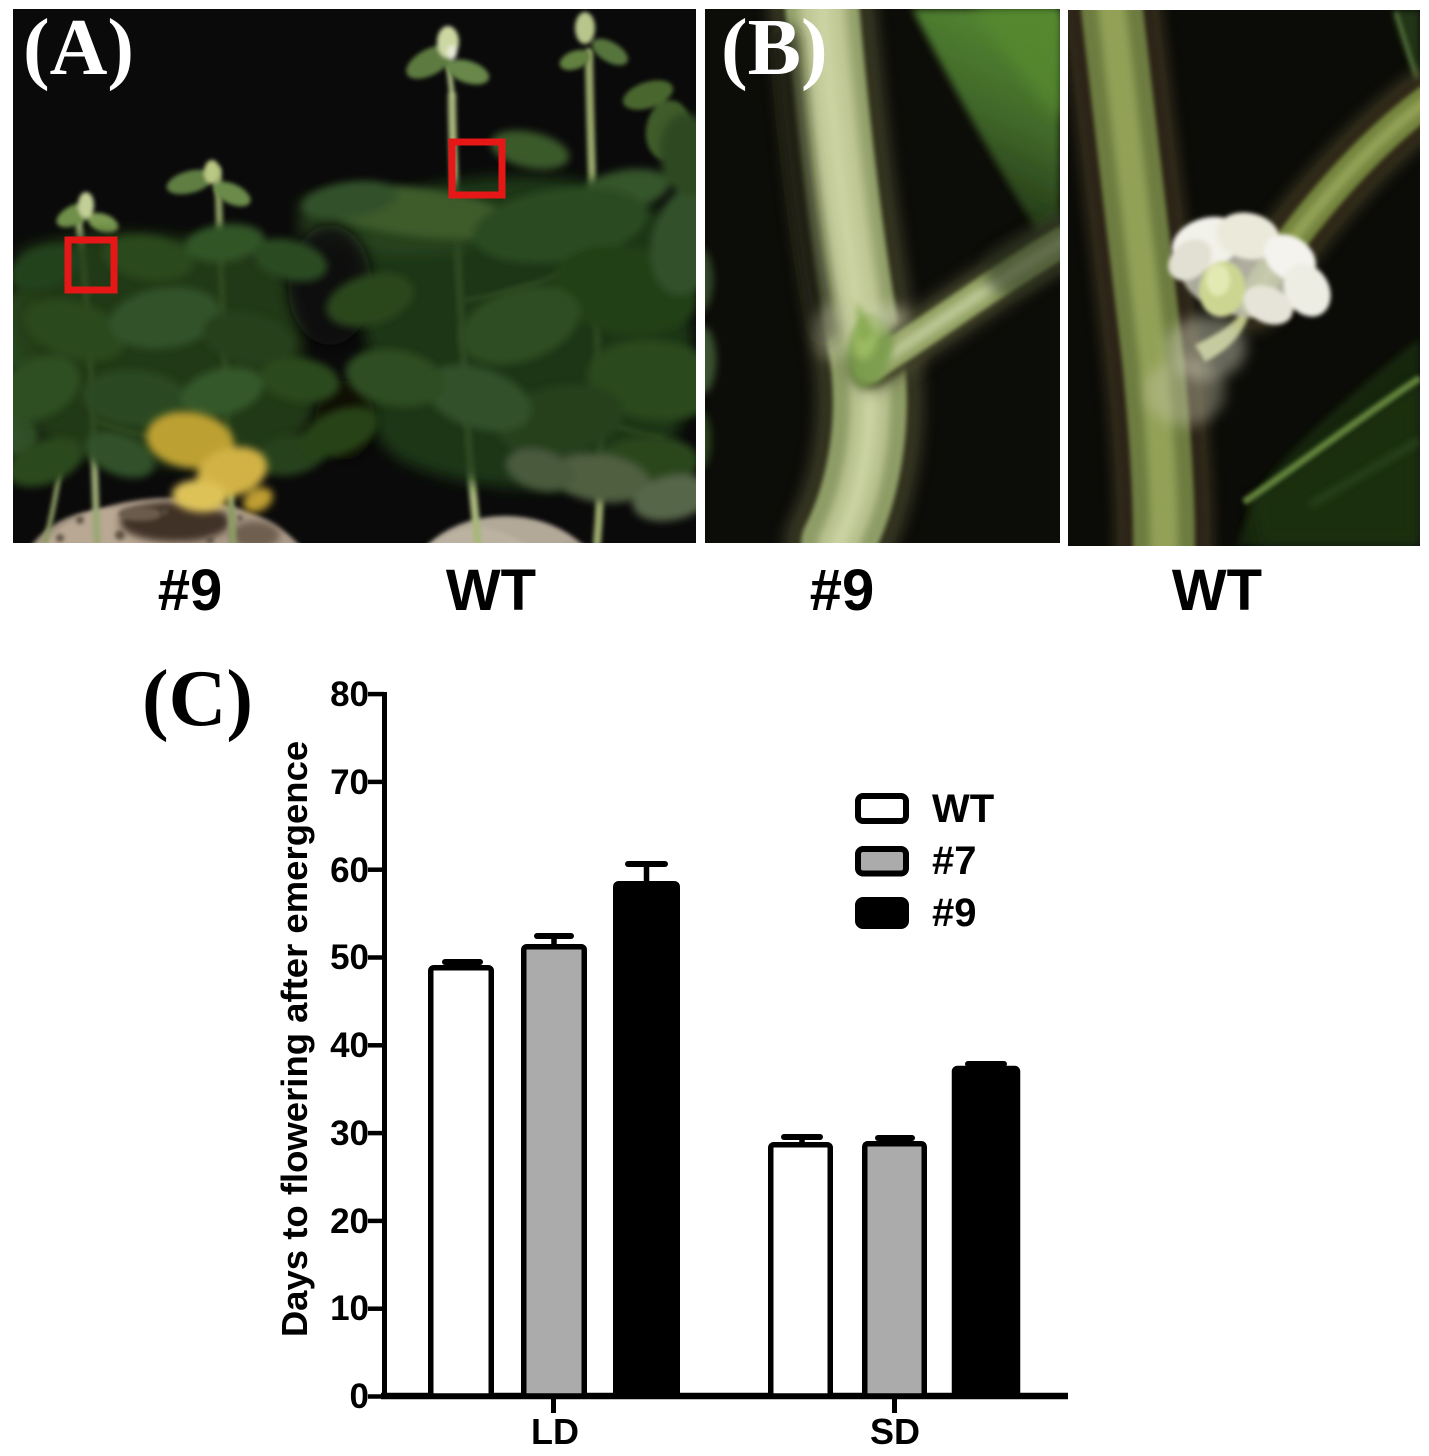 Image resolution: width=1429 pixels, height=1456 pixels. What do you see at coordinates (349, 870) in the screenshot?
I see `svg-text: 60` at bounding box center [349, 870].